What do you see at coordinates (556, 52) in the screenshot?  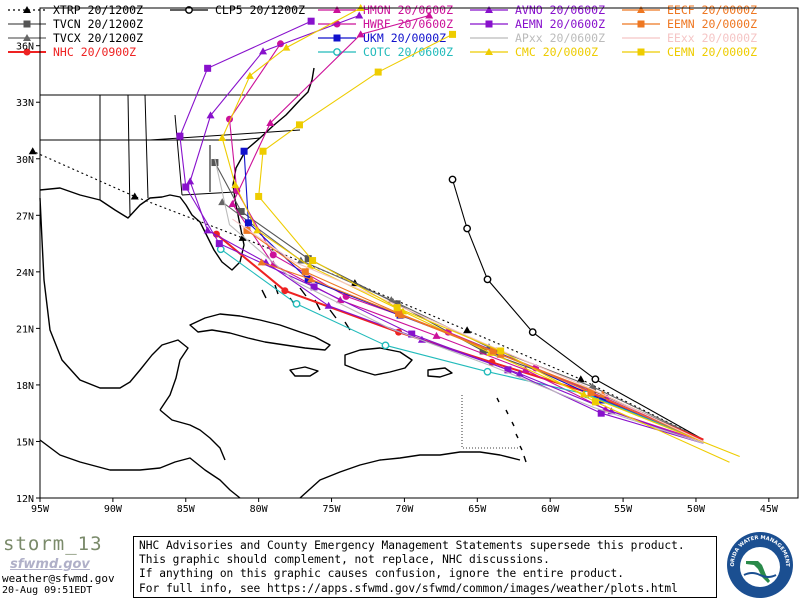 I see `legend-label: CMC 20/0000Z` at bounding box center [556, 52].